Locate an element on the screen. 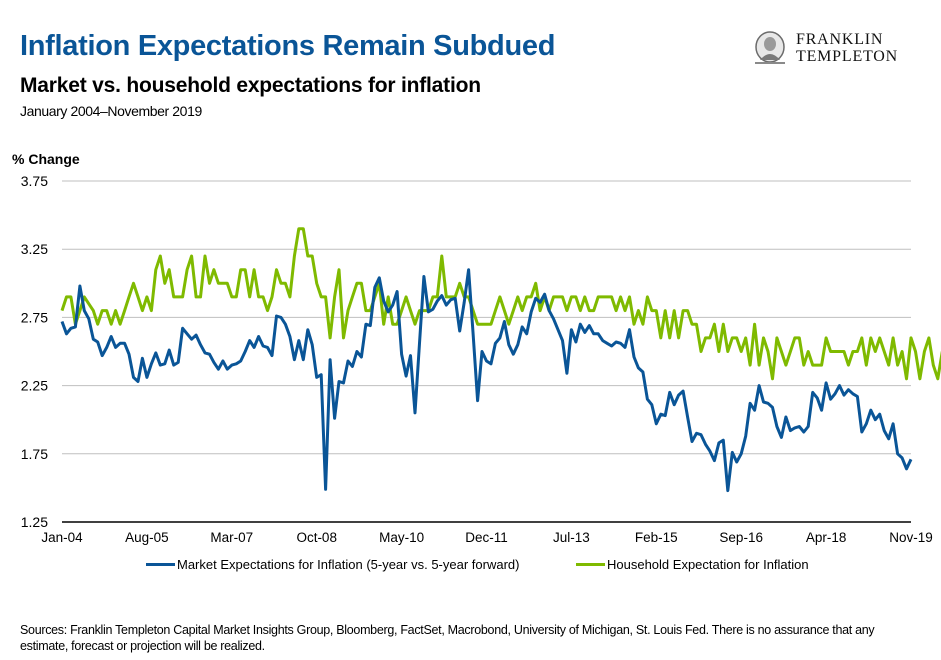 This screenshot has height=660, width=941. date-range: January 2004–November 2019 is located at coordinates (111, 111).